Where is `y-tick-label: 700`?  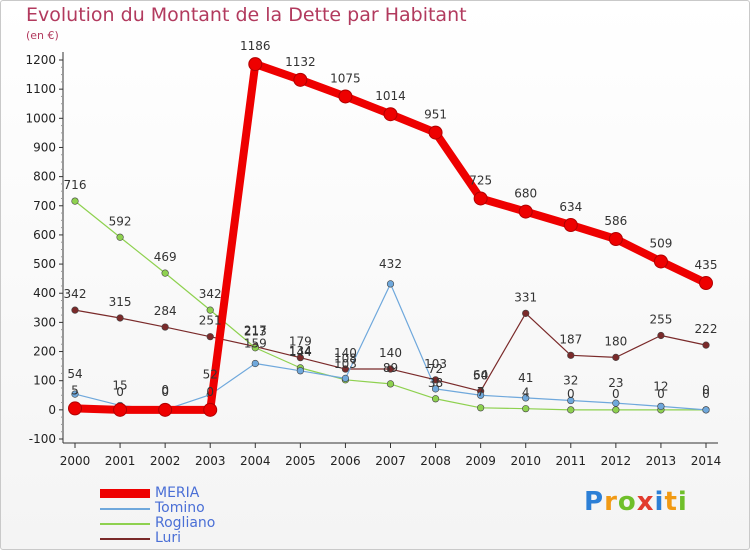 y-tick-label: 700 is located at coordinates (44, 206).